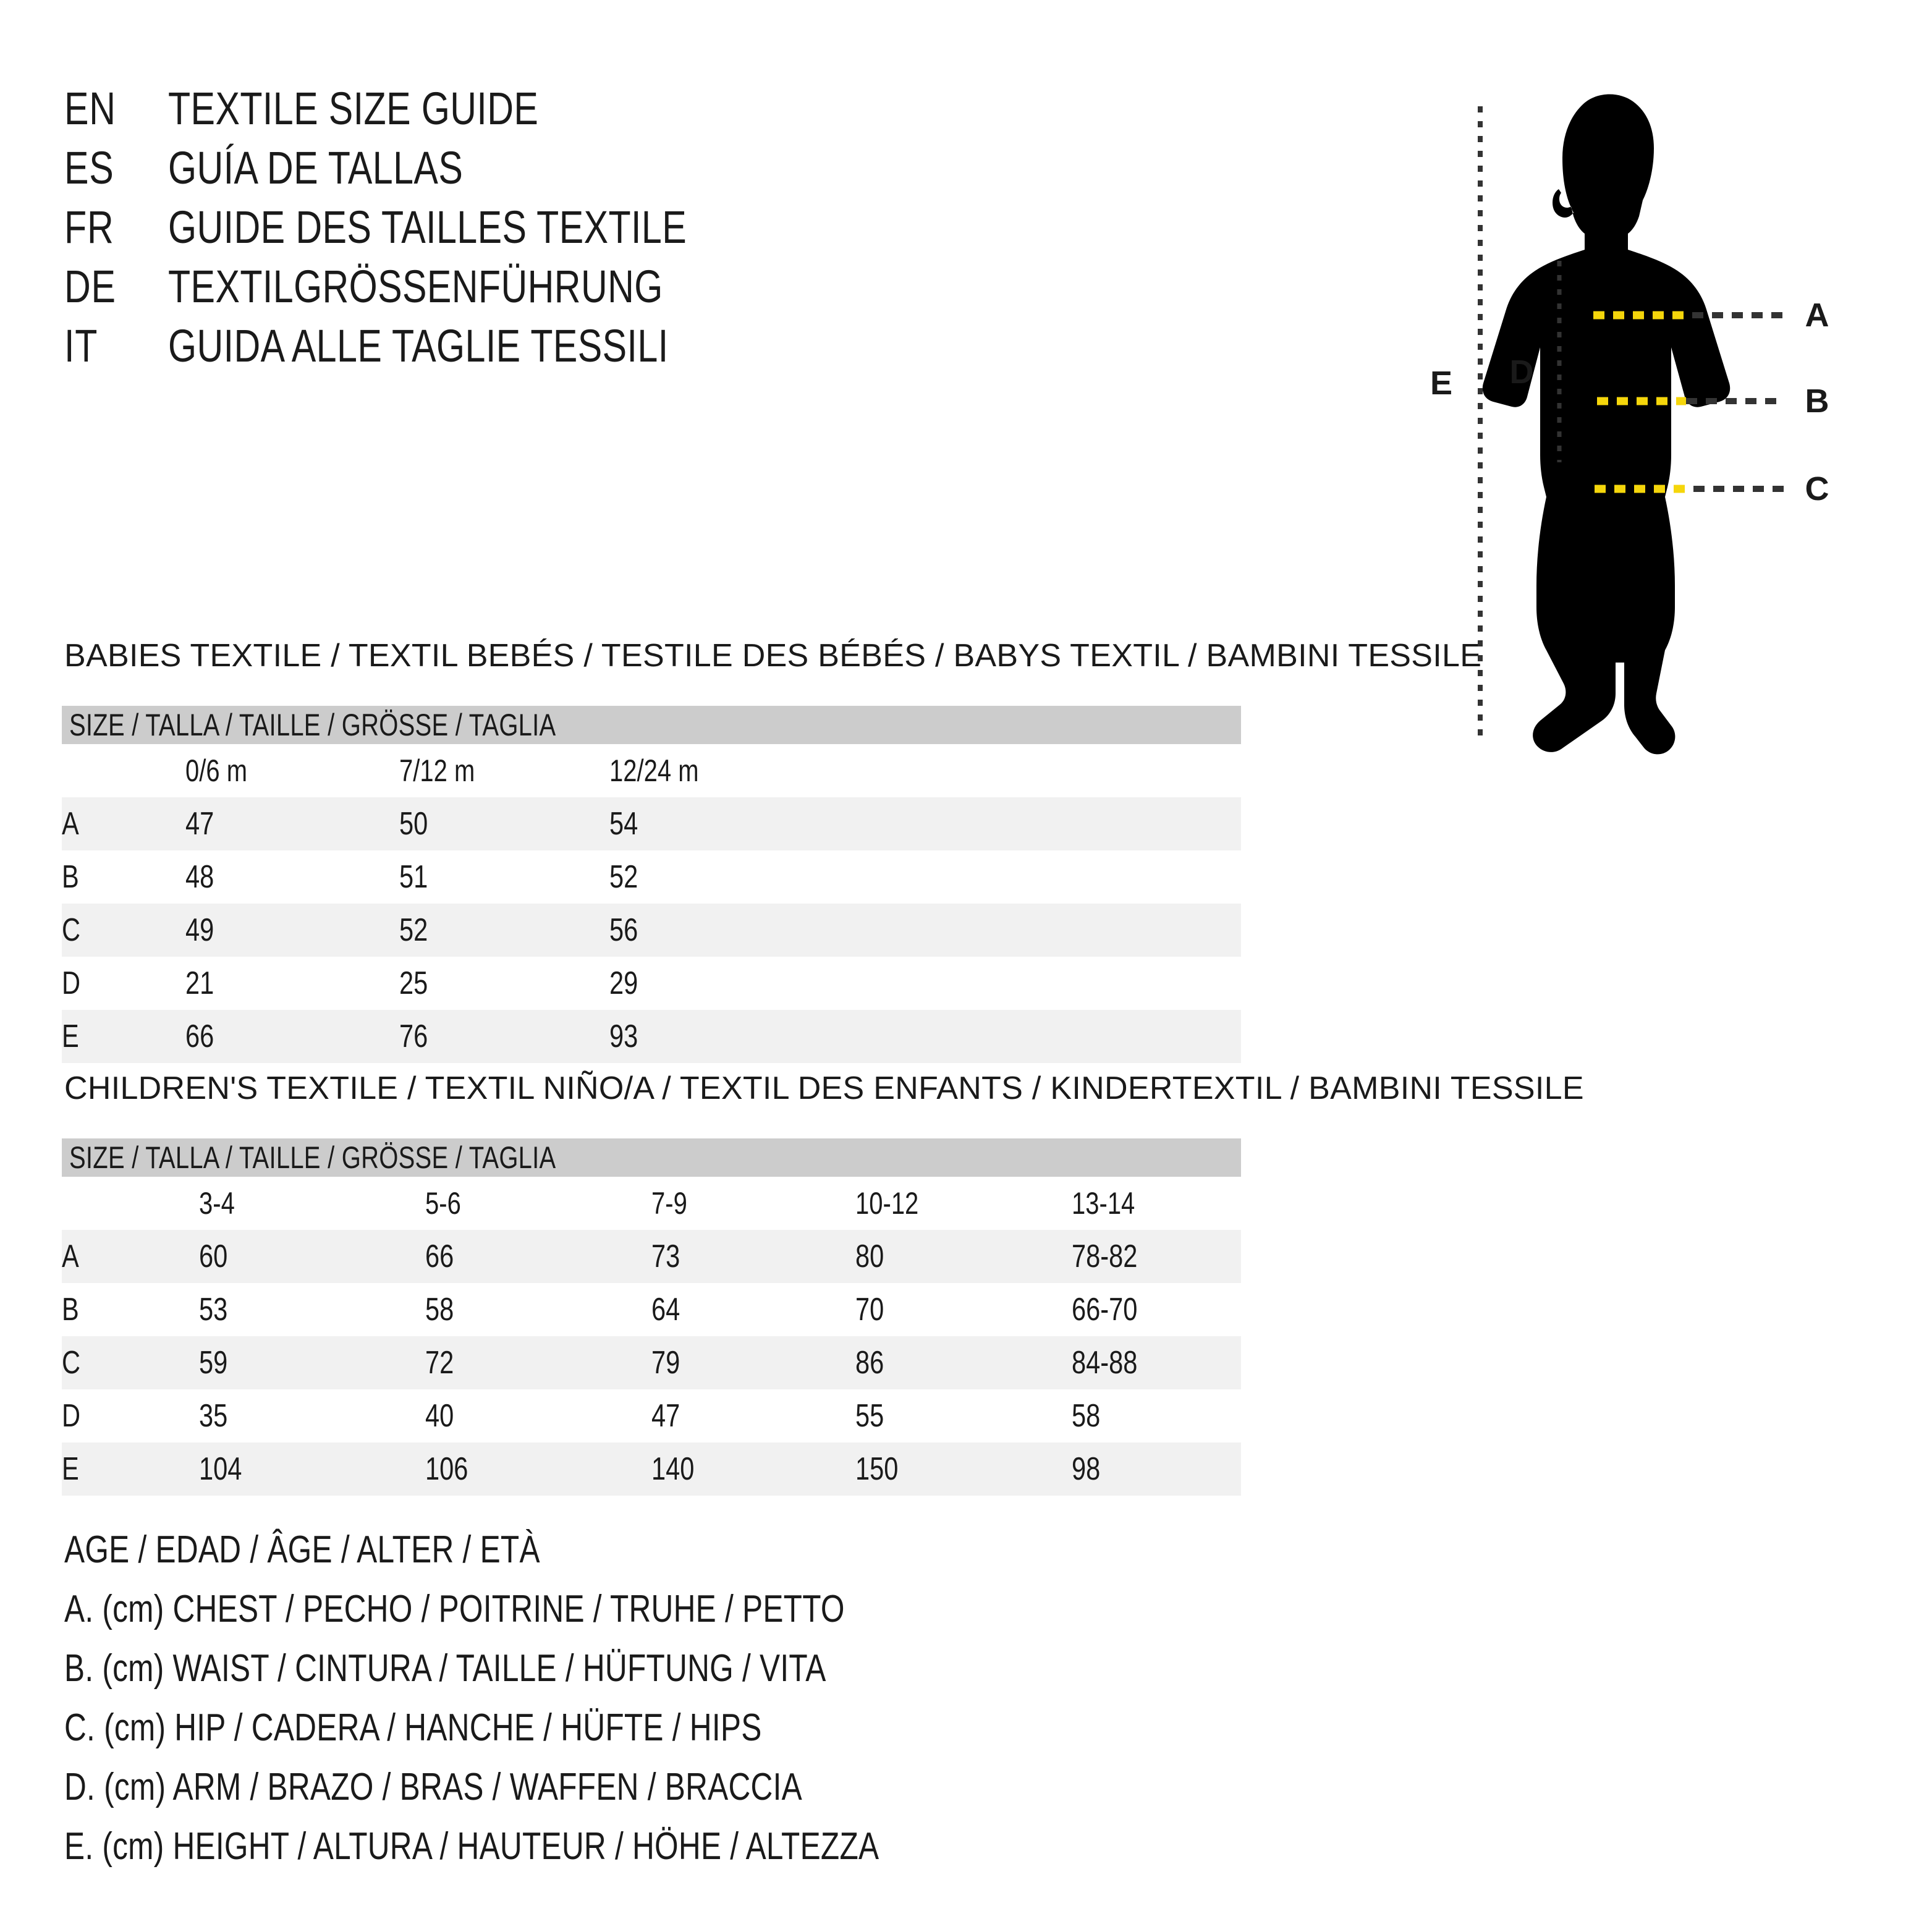  I want to click on children-cell-c-3: 86, so click(963, 1362).